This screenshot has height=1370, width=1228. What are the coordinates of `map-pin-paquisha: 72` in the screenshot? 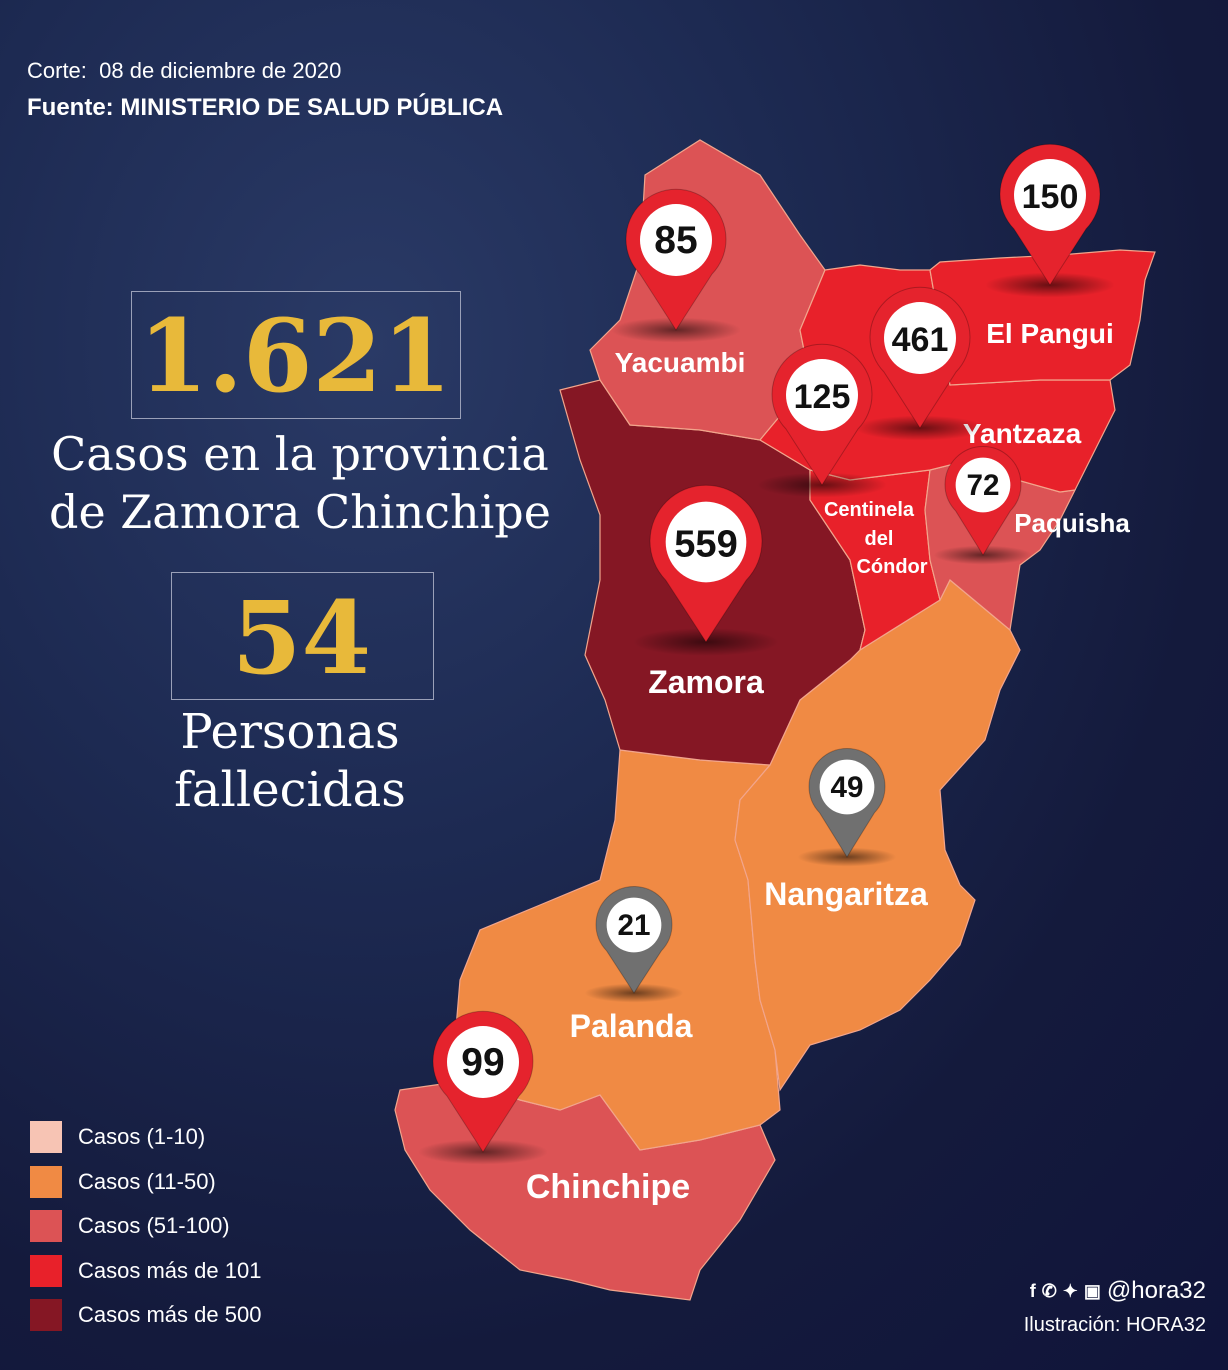 It's located at (983, 505).